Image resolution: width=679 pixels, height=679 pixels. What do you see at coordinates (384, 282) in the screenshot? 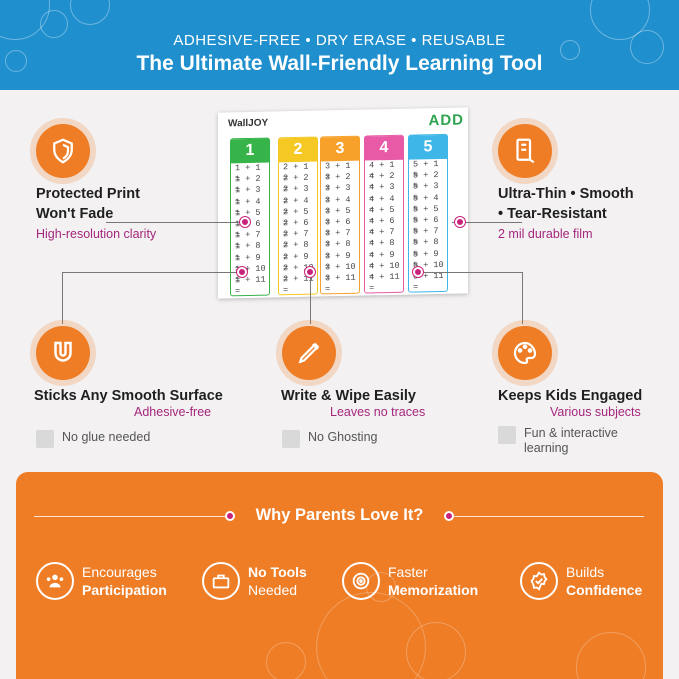
I see `poster-equation: 4 + 11 =` at bounding box center [384, 282].